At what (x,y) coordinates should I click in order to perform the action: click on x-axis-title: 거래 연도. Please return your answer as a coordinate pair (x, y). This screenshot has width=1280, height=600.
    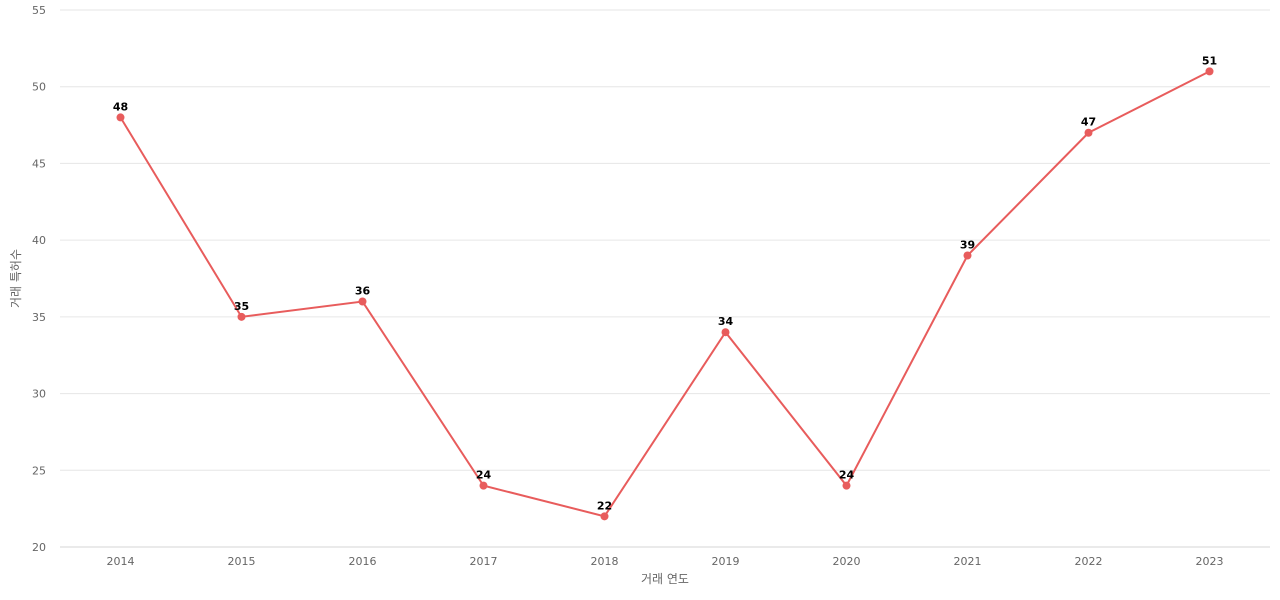
    Looking at the image, I should click on (665, 579).